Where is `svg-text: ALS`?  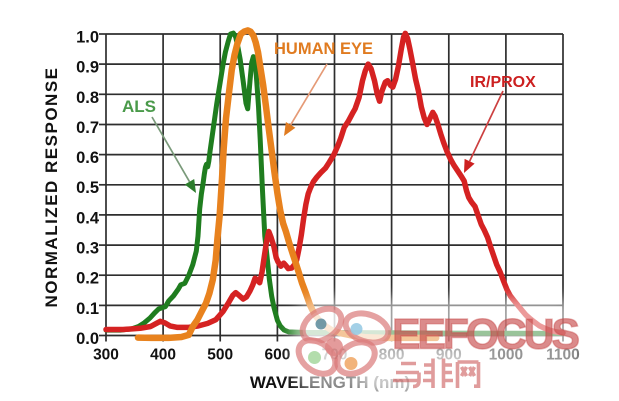
svg-text: ALS is located at coordinates (139, 106).